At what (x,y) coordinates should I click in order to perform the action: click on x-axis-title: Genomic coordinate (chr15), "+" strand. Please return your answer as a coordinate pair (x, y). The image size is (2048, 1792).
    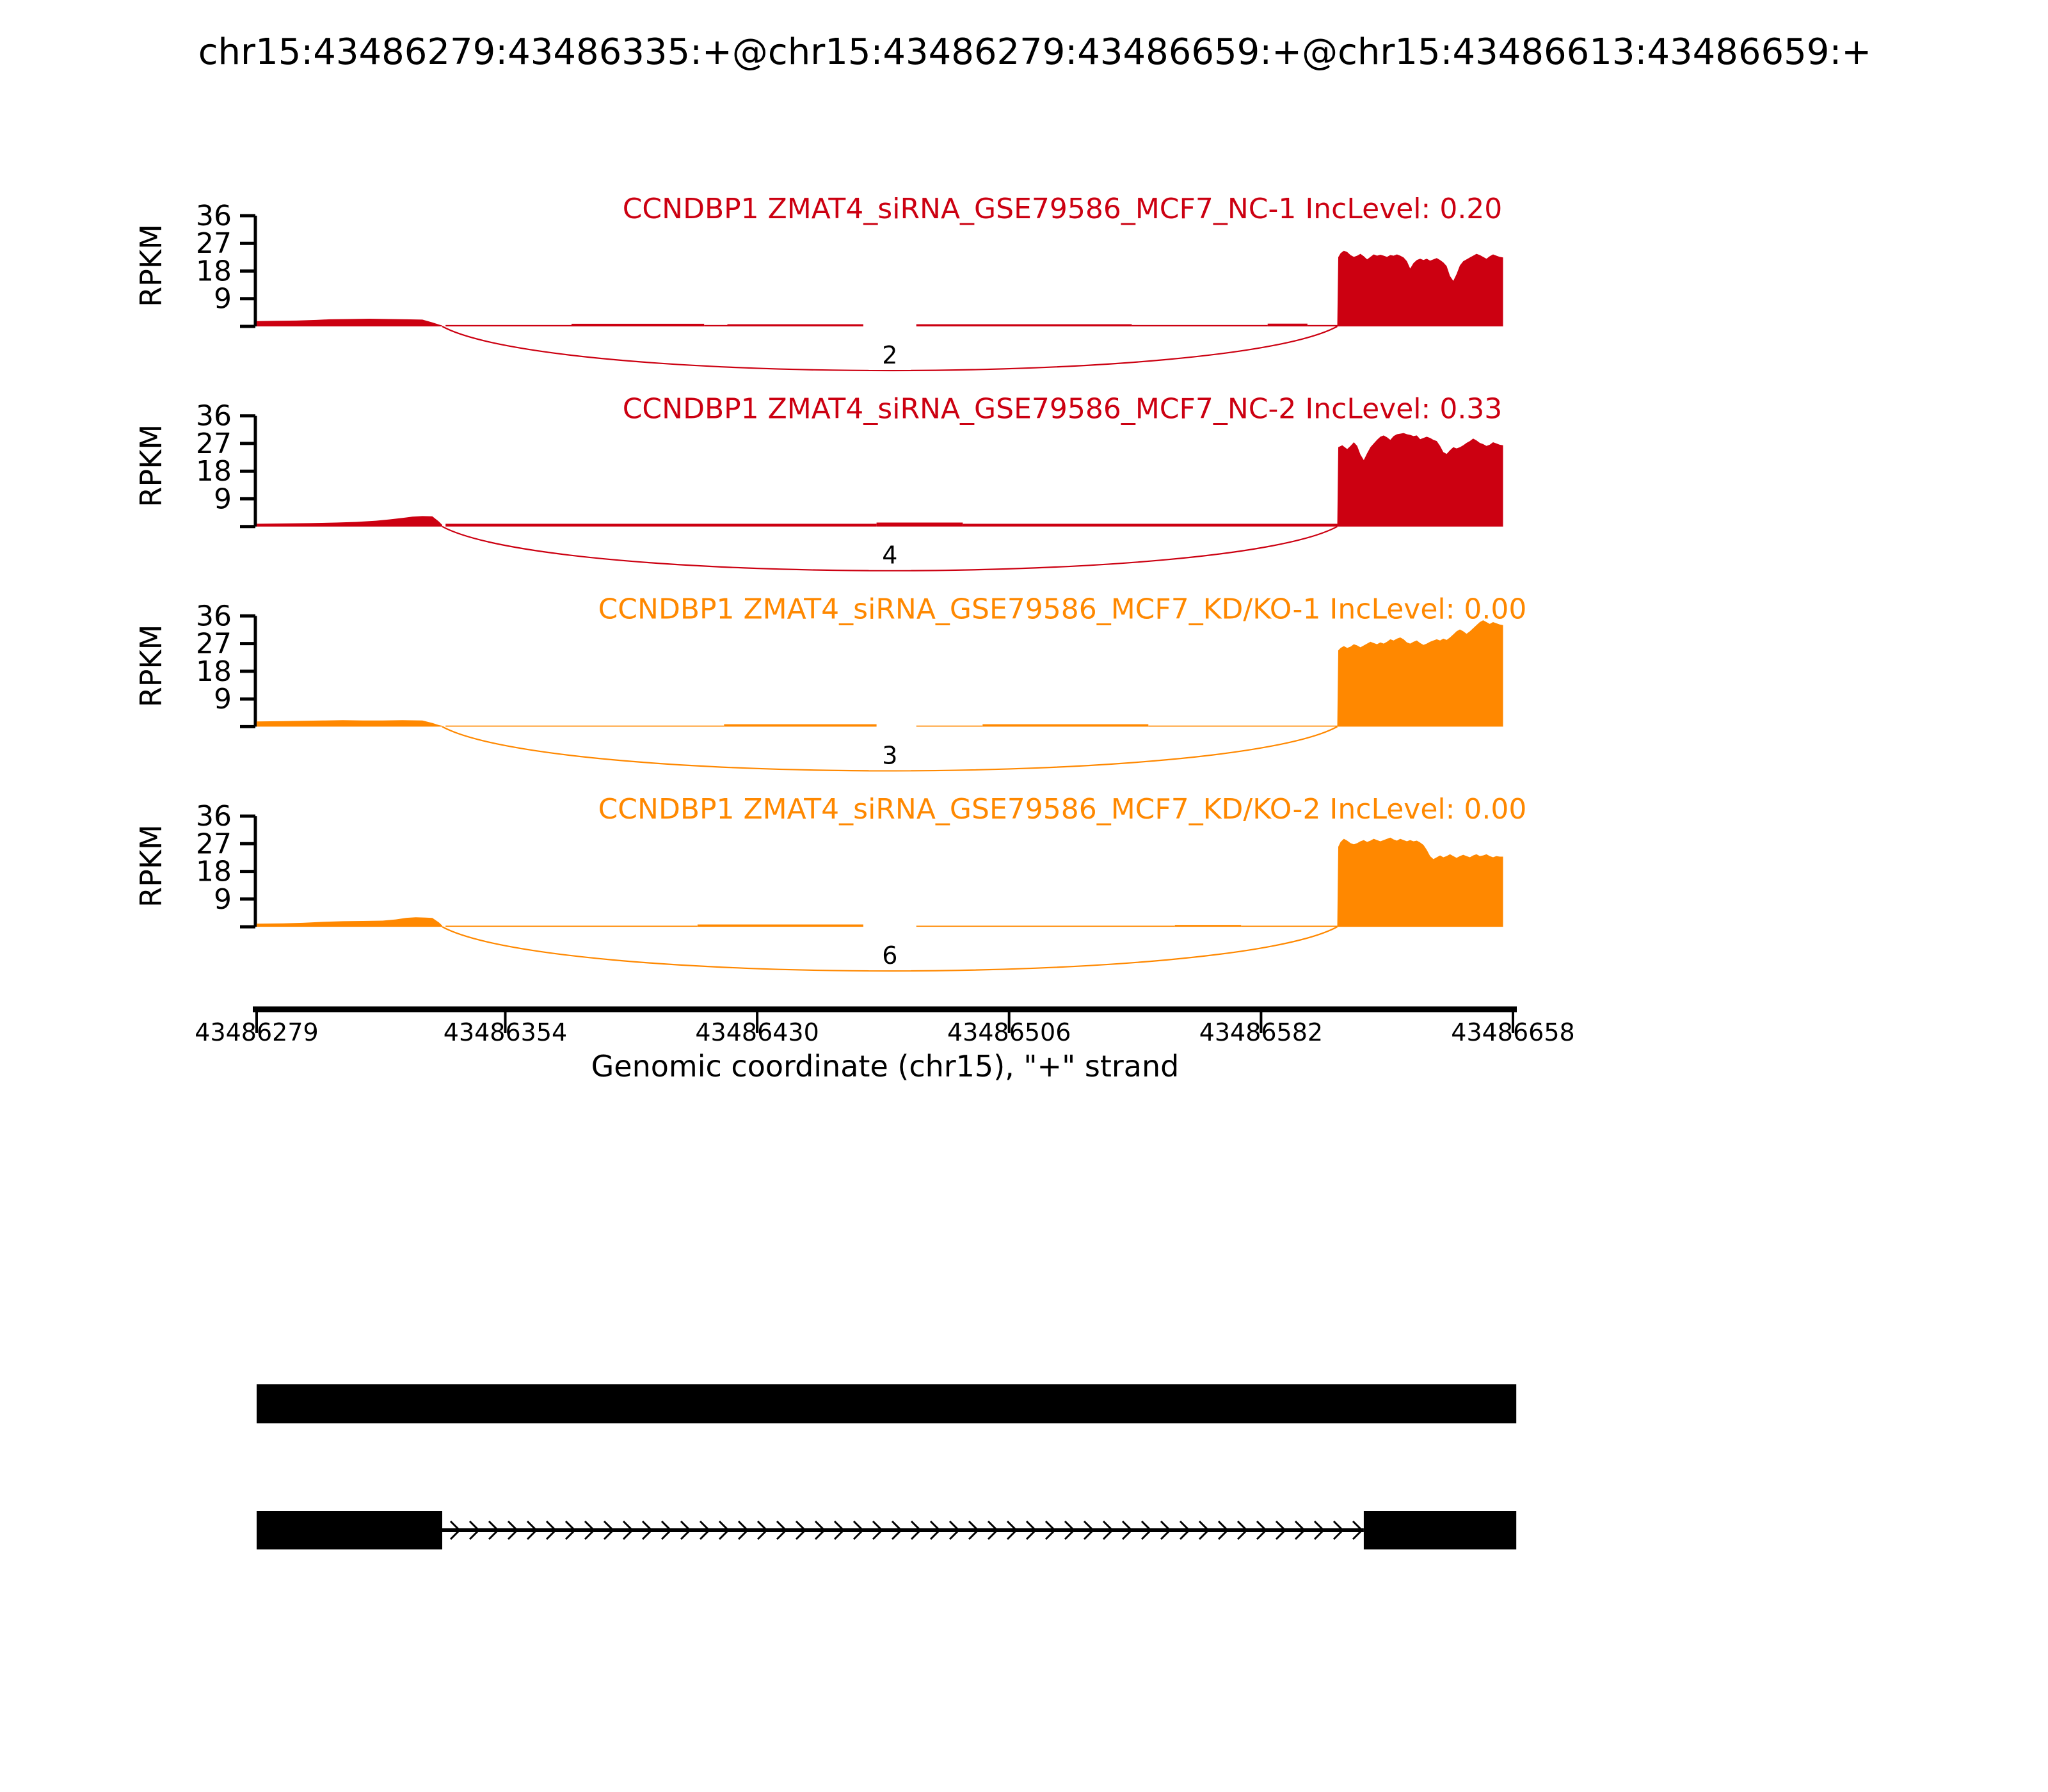
    Looking at the image, I should click on (885, 1066).